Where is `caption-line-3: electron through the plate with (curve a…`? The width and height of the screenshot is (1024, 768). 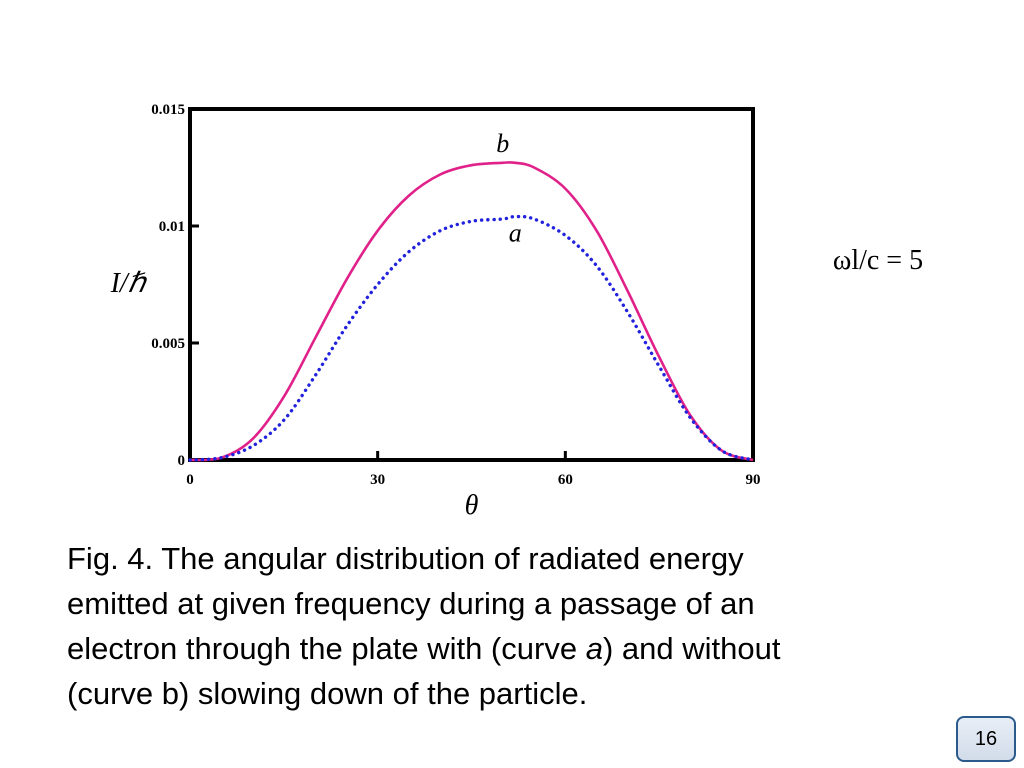 caption-line-3: electron through the plate with (curve a… is located at coordinates (512, 648).